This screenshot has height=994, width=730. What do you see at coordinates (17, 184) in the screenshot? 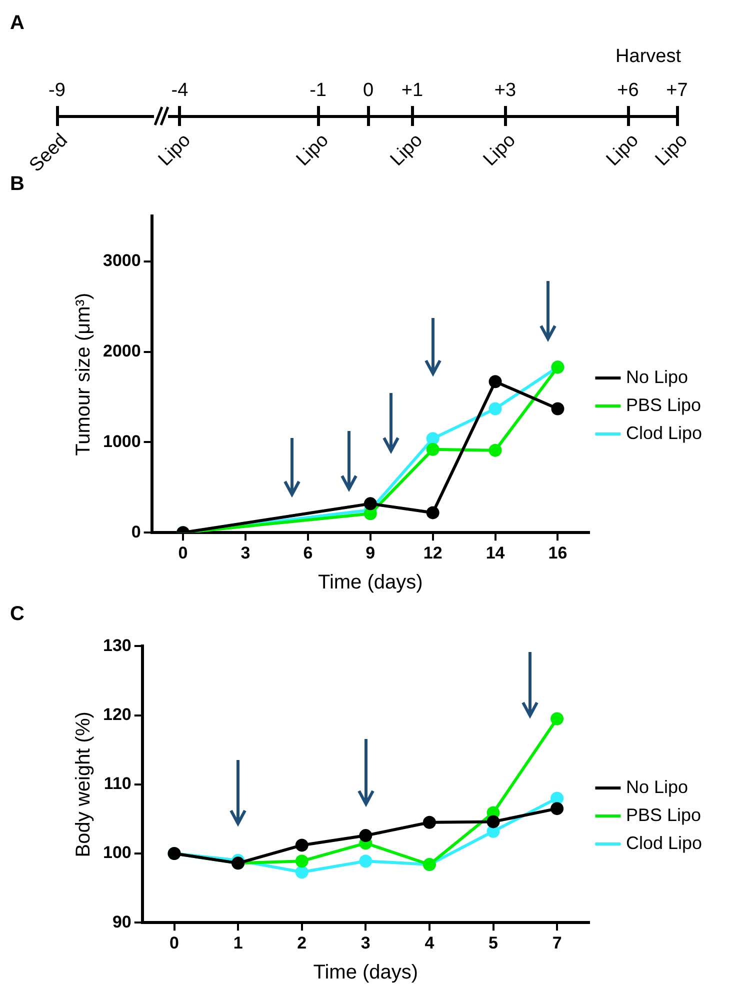
I see `chart-title: B` at bounding box center [17, 184].